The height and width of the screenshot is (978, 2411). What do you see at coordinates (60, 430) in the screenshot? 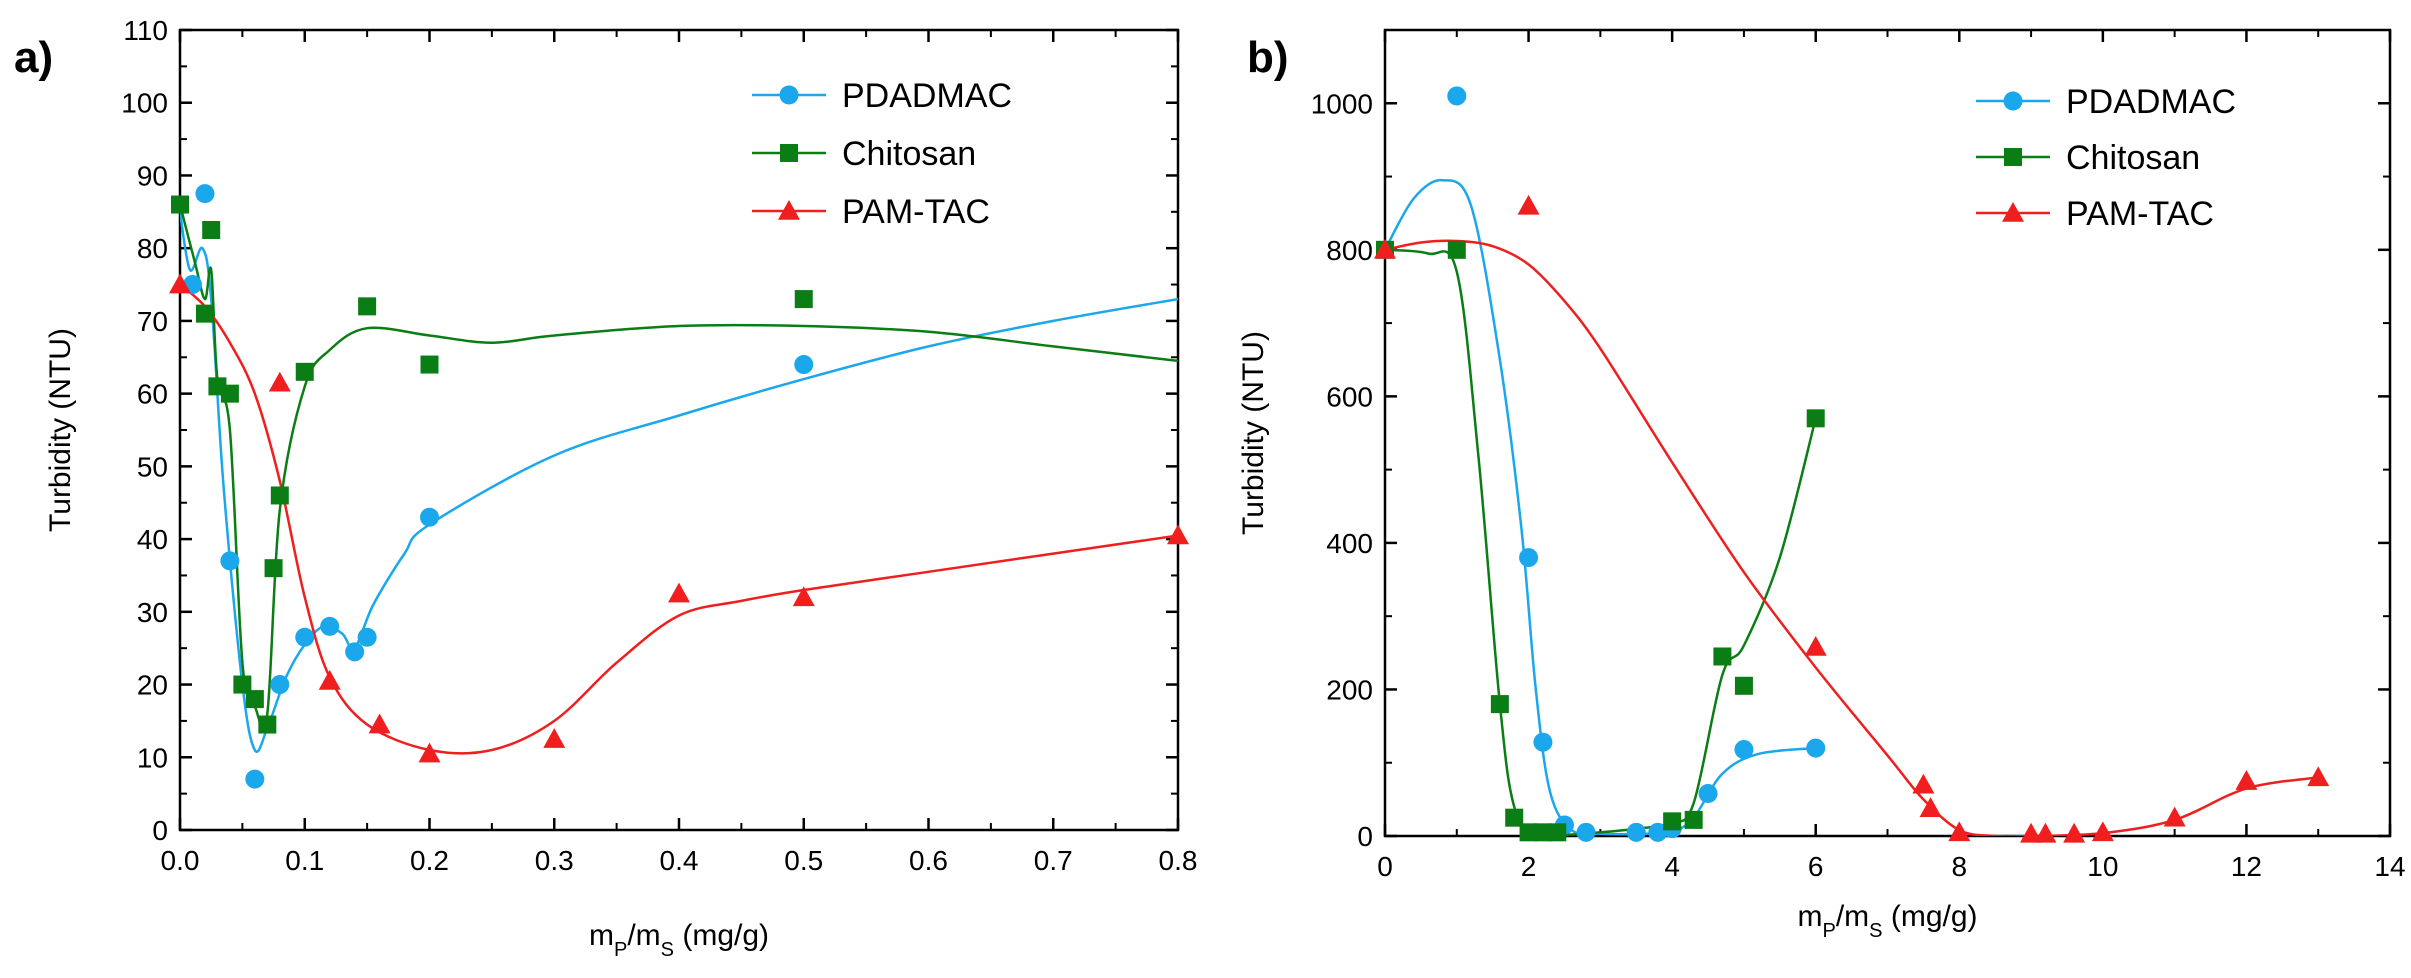
I see `panel-a-y-axis-label: Turbidity (NTU)` at bounding box center [60, 430].